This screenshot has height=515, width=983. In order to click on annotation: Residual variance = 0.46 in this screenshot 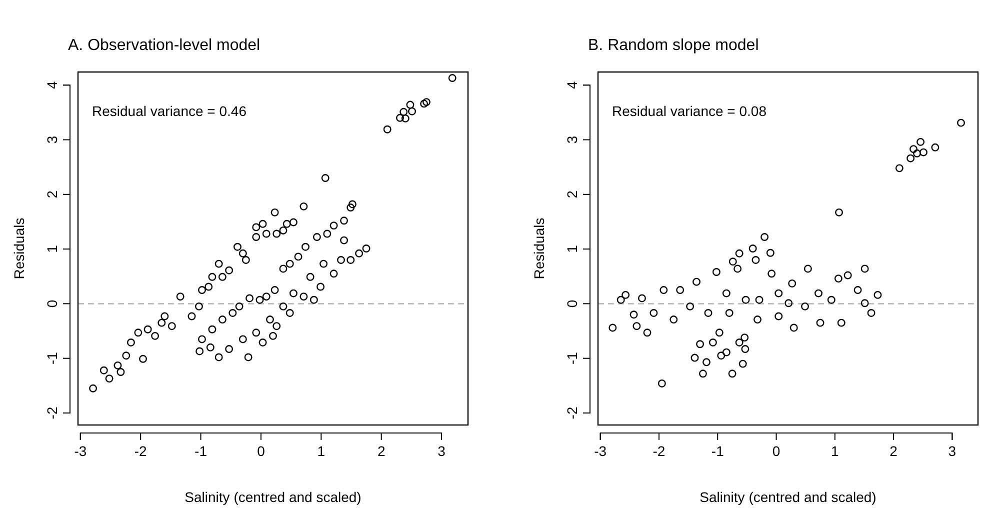, I will do `click(169, 111)`.